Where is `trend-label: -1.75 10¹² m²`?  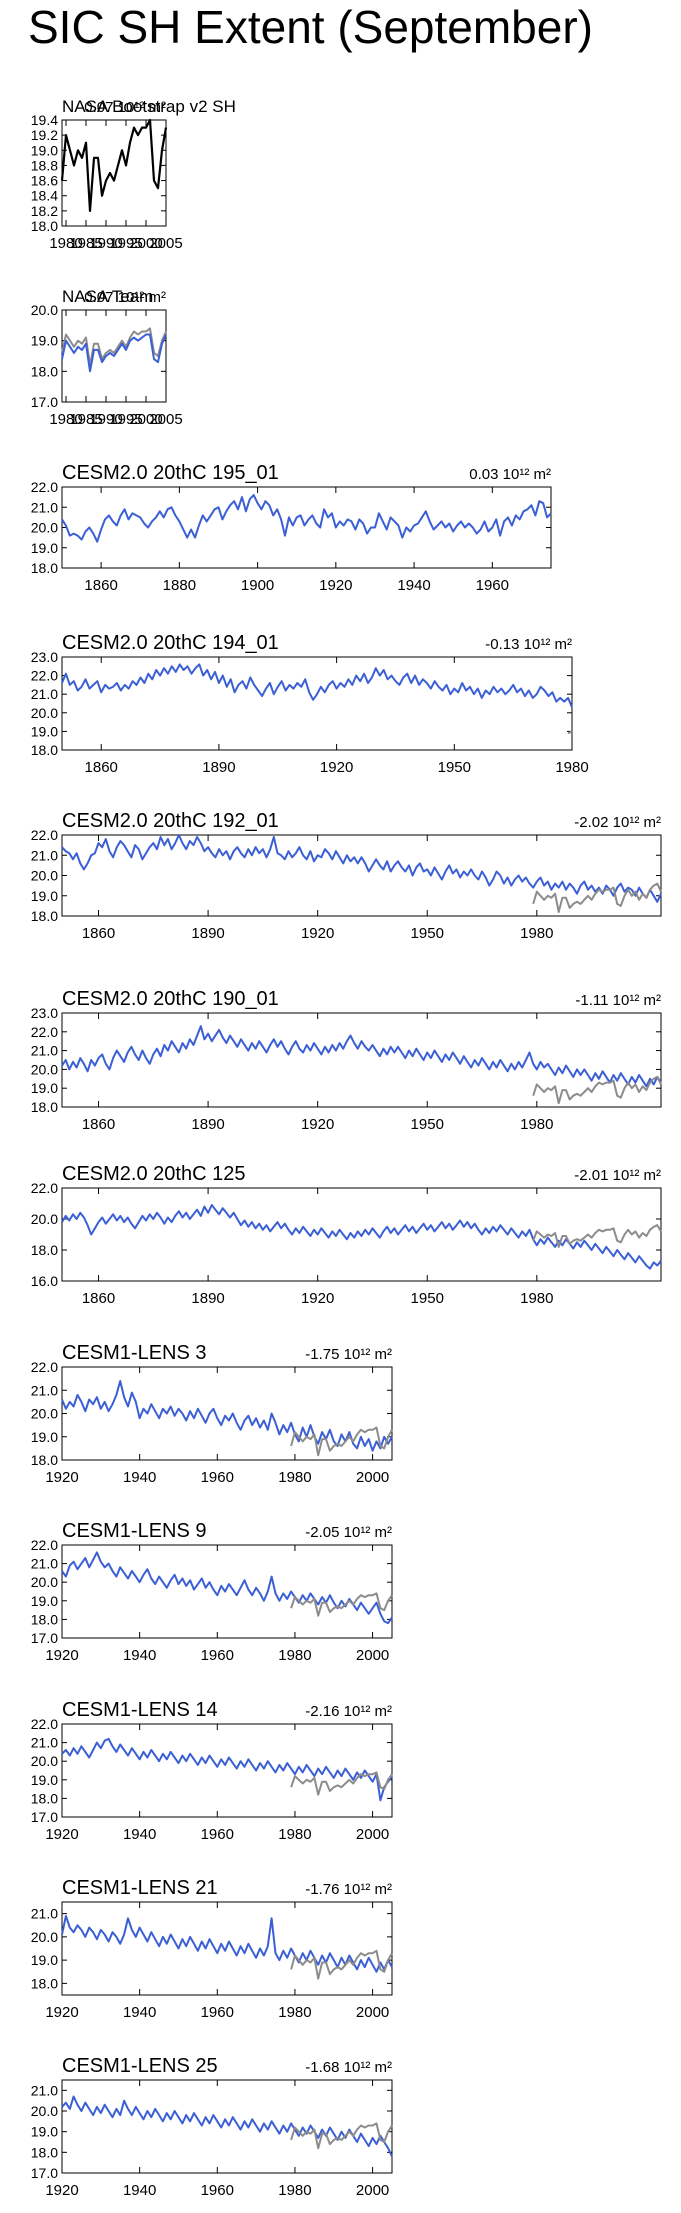
trend-label: -1.75 10¹² m² is located at coordinates (348, 1354).